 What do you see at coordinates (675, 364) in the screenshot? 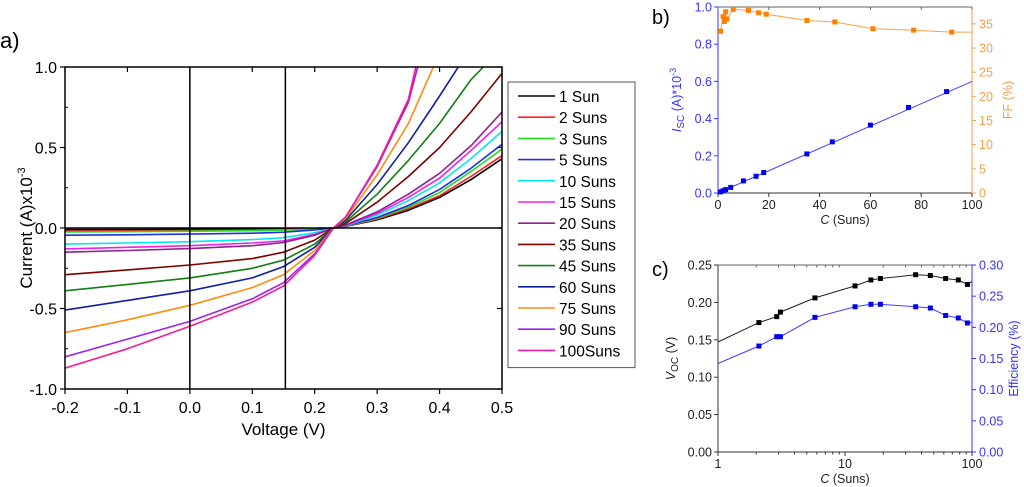
I see `y-left-label-subscript: OC` at bounding box center [675, 364].